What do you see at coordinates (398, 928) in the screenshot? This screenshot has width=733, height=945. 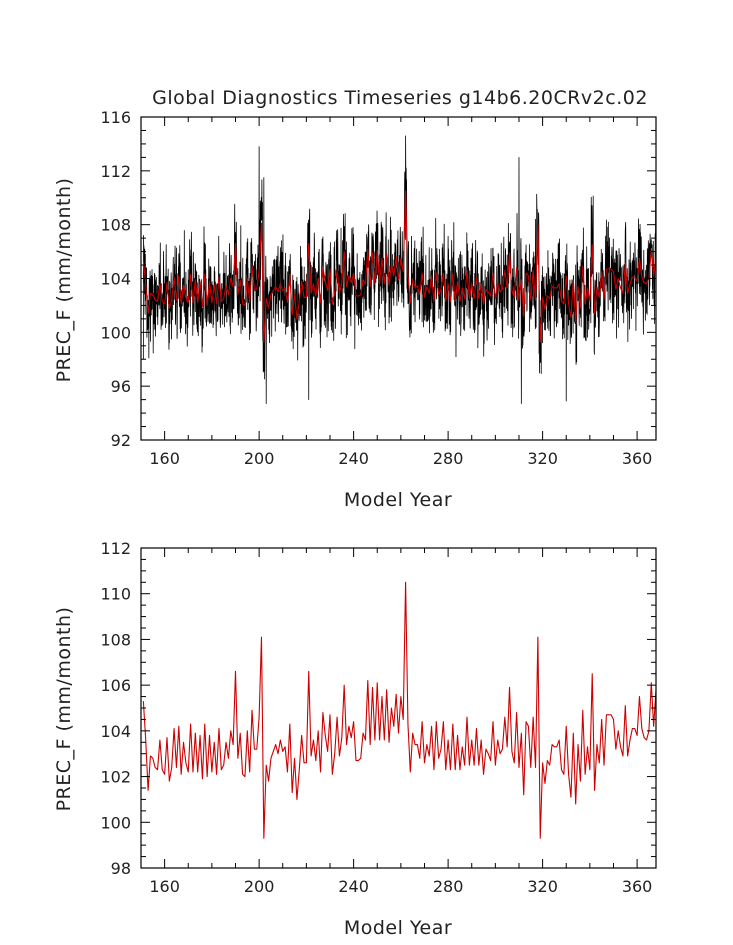 I see `bottom-x-axis-title: Model Year` at bounding box center [398, 928].